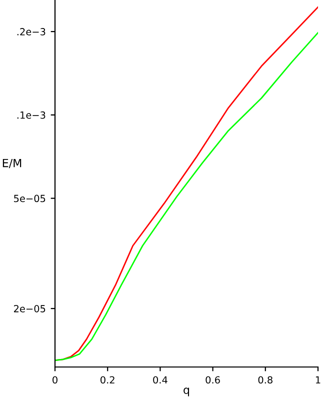  I want to click on y-axis-title: E/M, so click(12, 163).